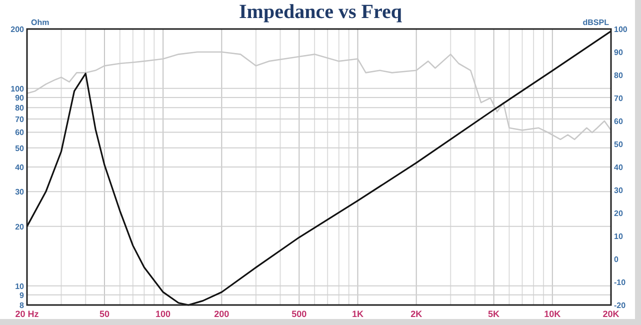 Image resolution: width=641 pixels, height=325 pixels. What do you see at coordinates (20, 192) in the screenshot?
I see `y-tick-label: 30` at bounding box center [20, 192].